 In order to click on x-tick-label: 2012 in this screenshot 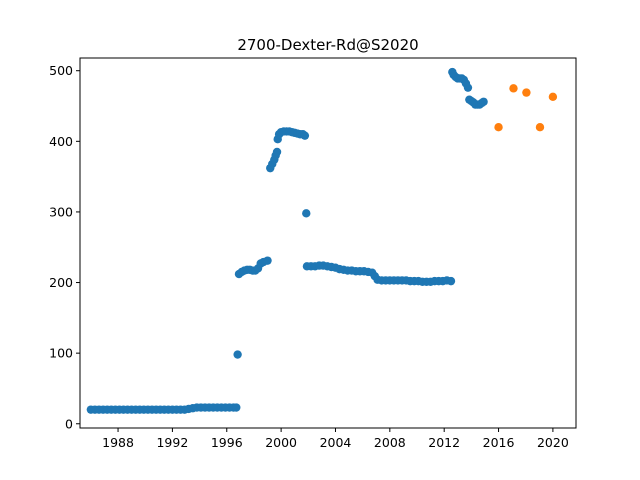, I will do `click(444, 442)`.